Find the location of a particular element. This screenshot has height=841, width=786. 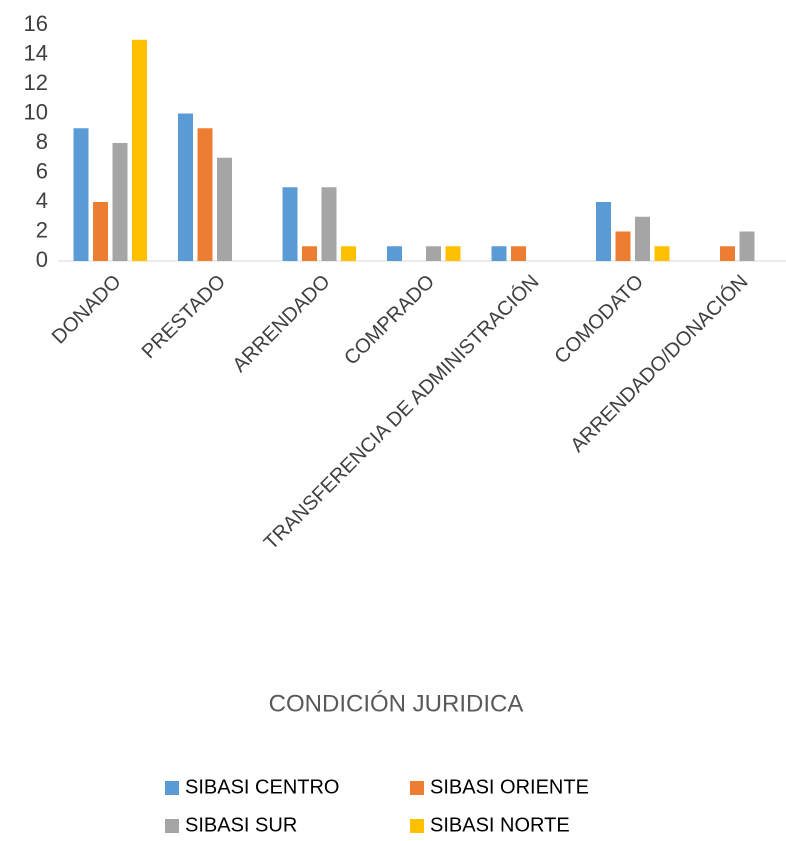

y-tick-label: 8 is located at coordinates (42, 141).